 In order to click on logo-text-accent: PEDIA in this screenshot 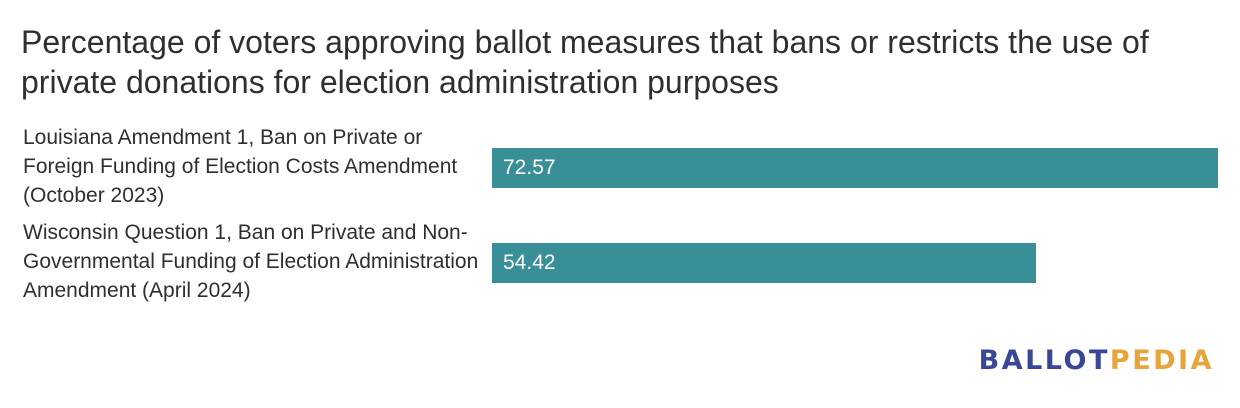, I will do `click(1161, 360)`.